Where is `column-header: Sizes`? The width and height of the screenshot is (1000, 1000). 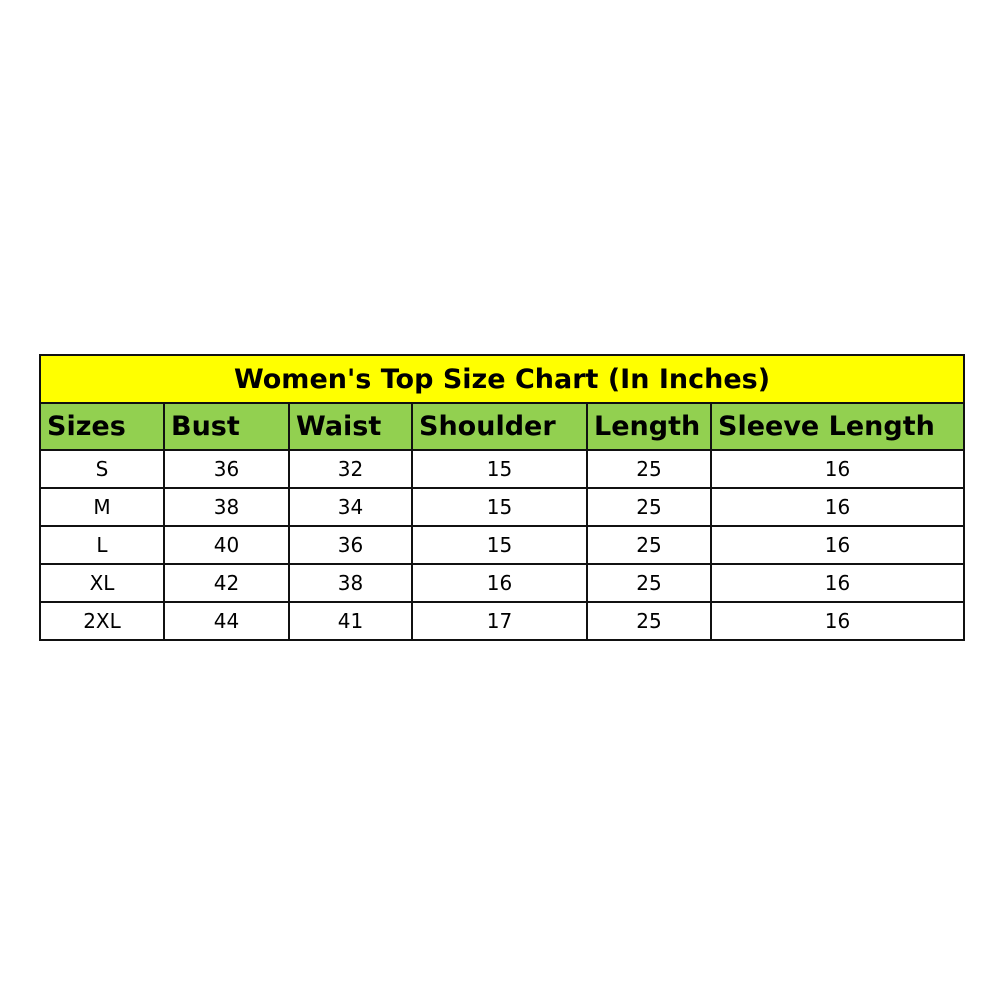
column-header: Sizes is located at coordinates (102, 426).